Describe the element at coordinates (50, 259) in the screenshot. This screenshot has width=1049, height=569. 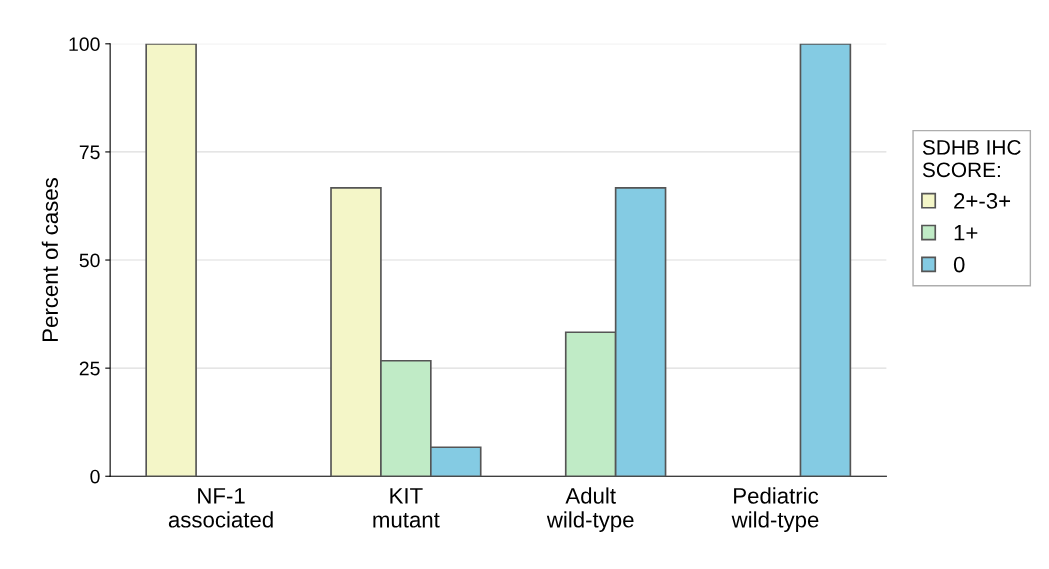
I see `y-axis-title: Percent of cases` at that location.